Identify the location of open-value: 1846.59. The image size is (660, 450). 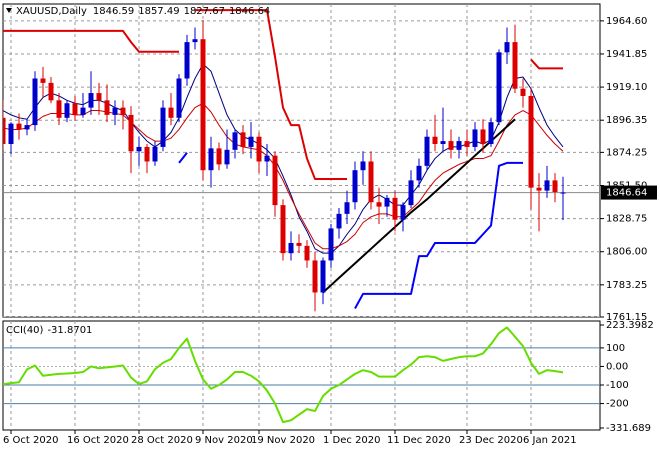
(113, 11).